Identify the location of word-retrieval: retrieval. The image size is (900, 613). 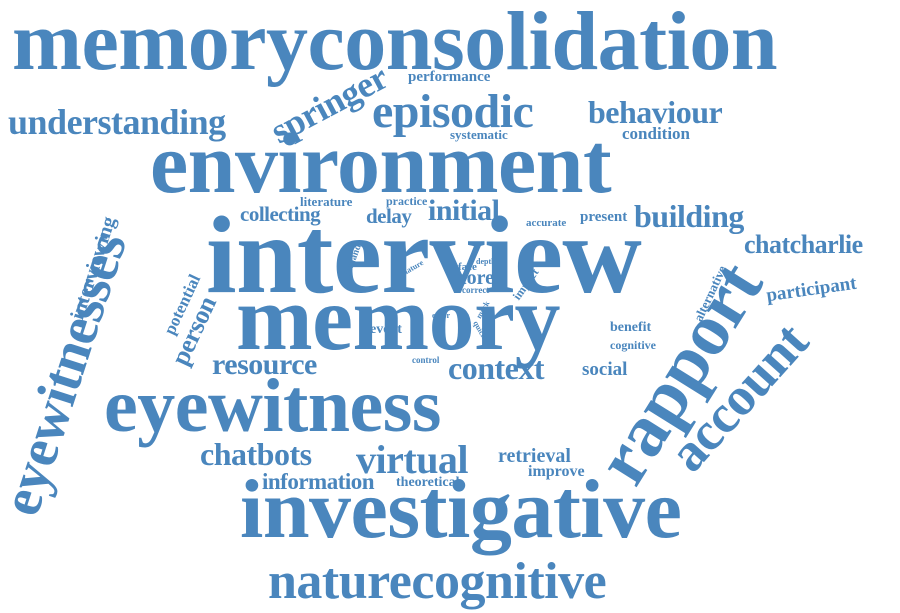
(534, 456).